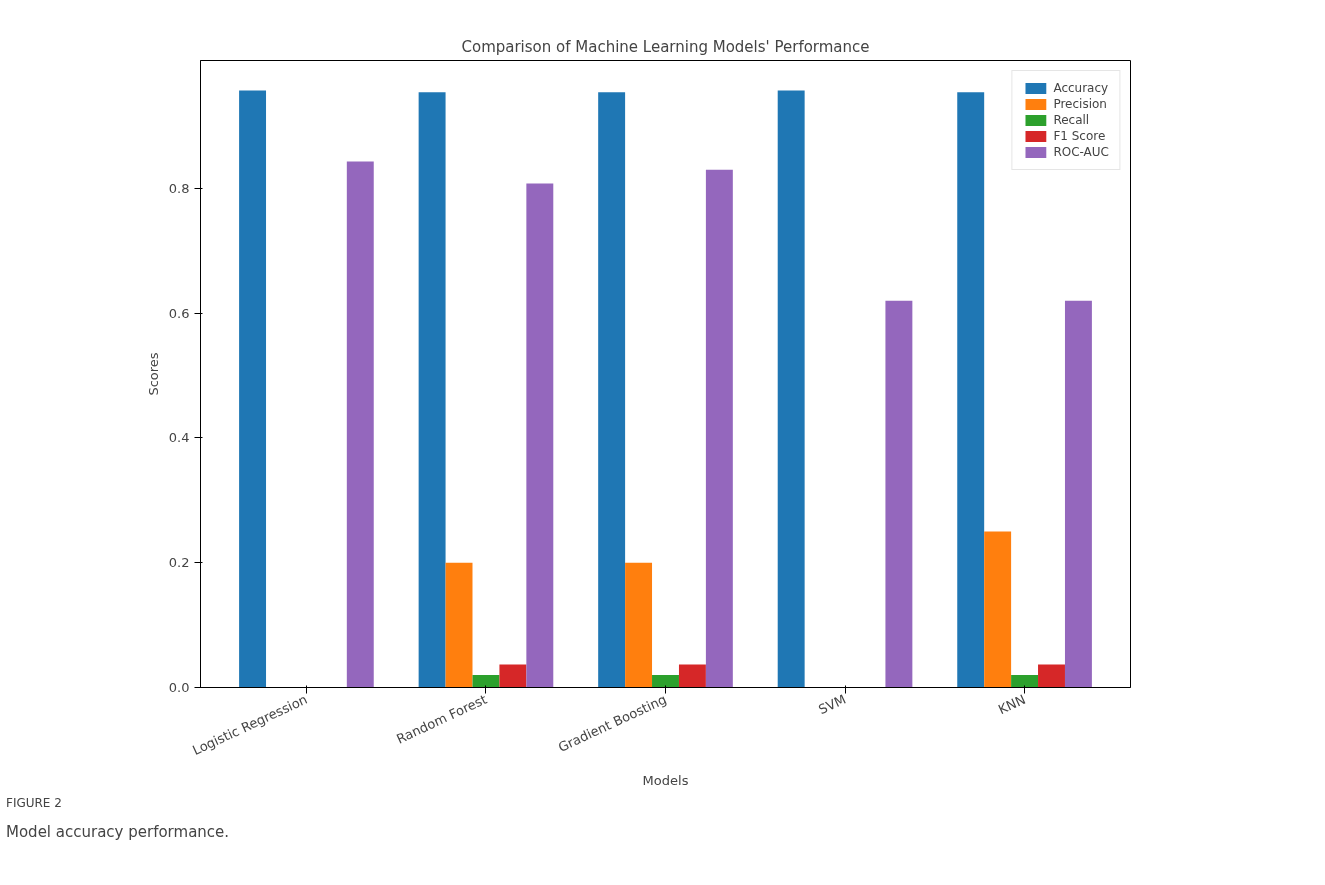 Image resolution: width=1325 pixels, height=885 pixels. What do you see at coordinates (665, 780) in the screenshot?
I see `x-axis-title: Models` at bounding box center [665, 780].